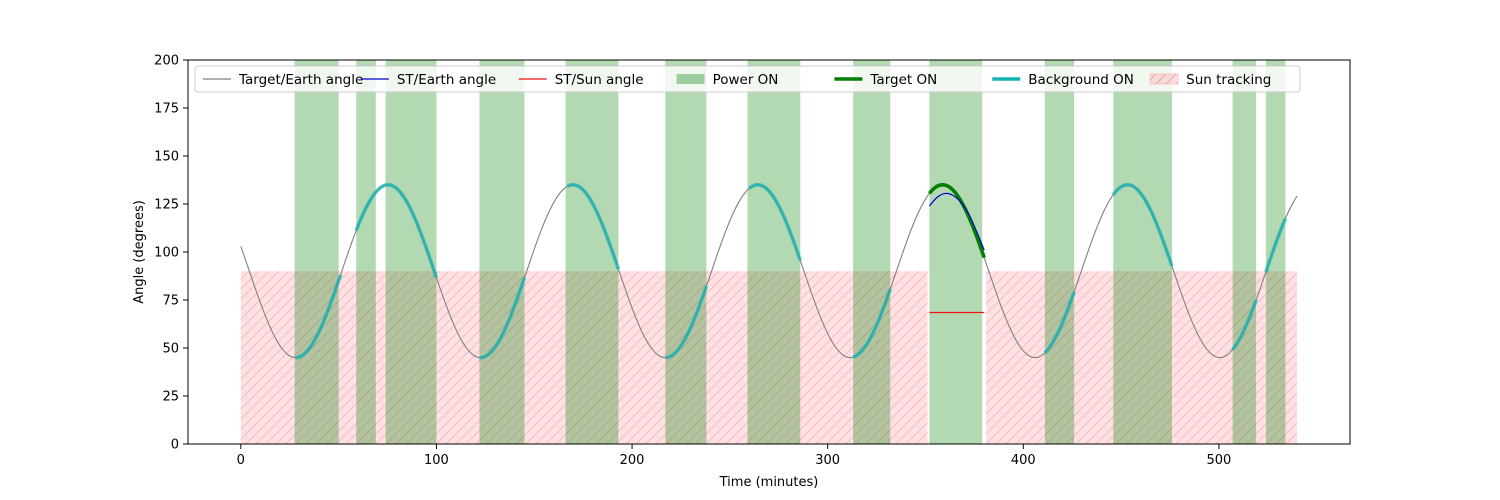 This screenshot has height=500, width=1500. I want to click on x-tick-label-0: 0, so click(241, 460).